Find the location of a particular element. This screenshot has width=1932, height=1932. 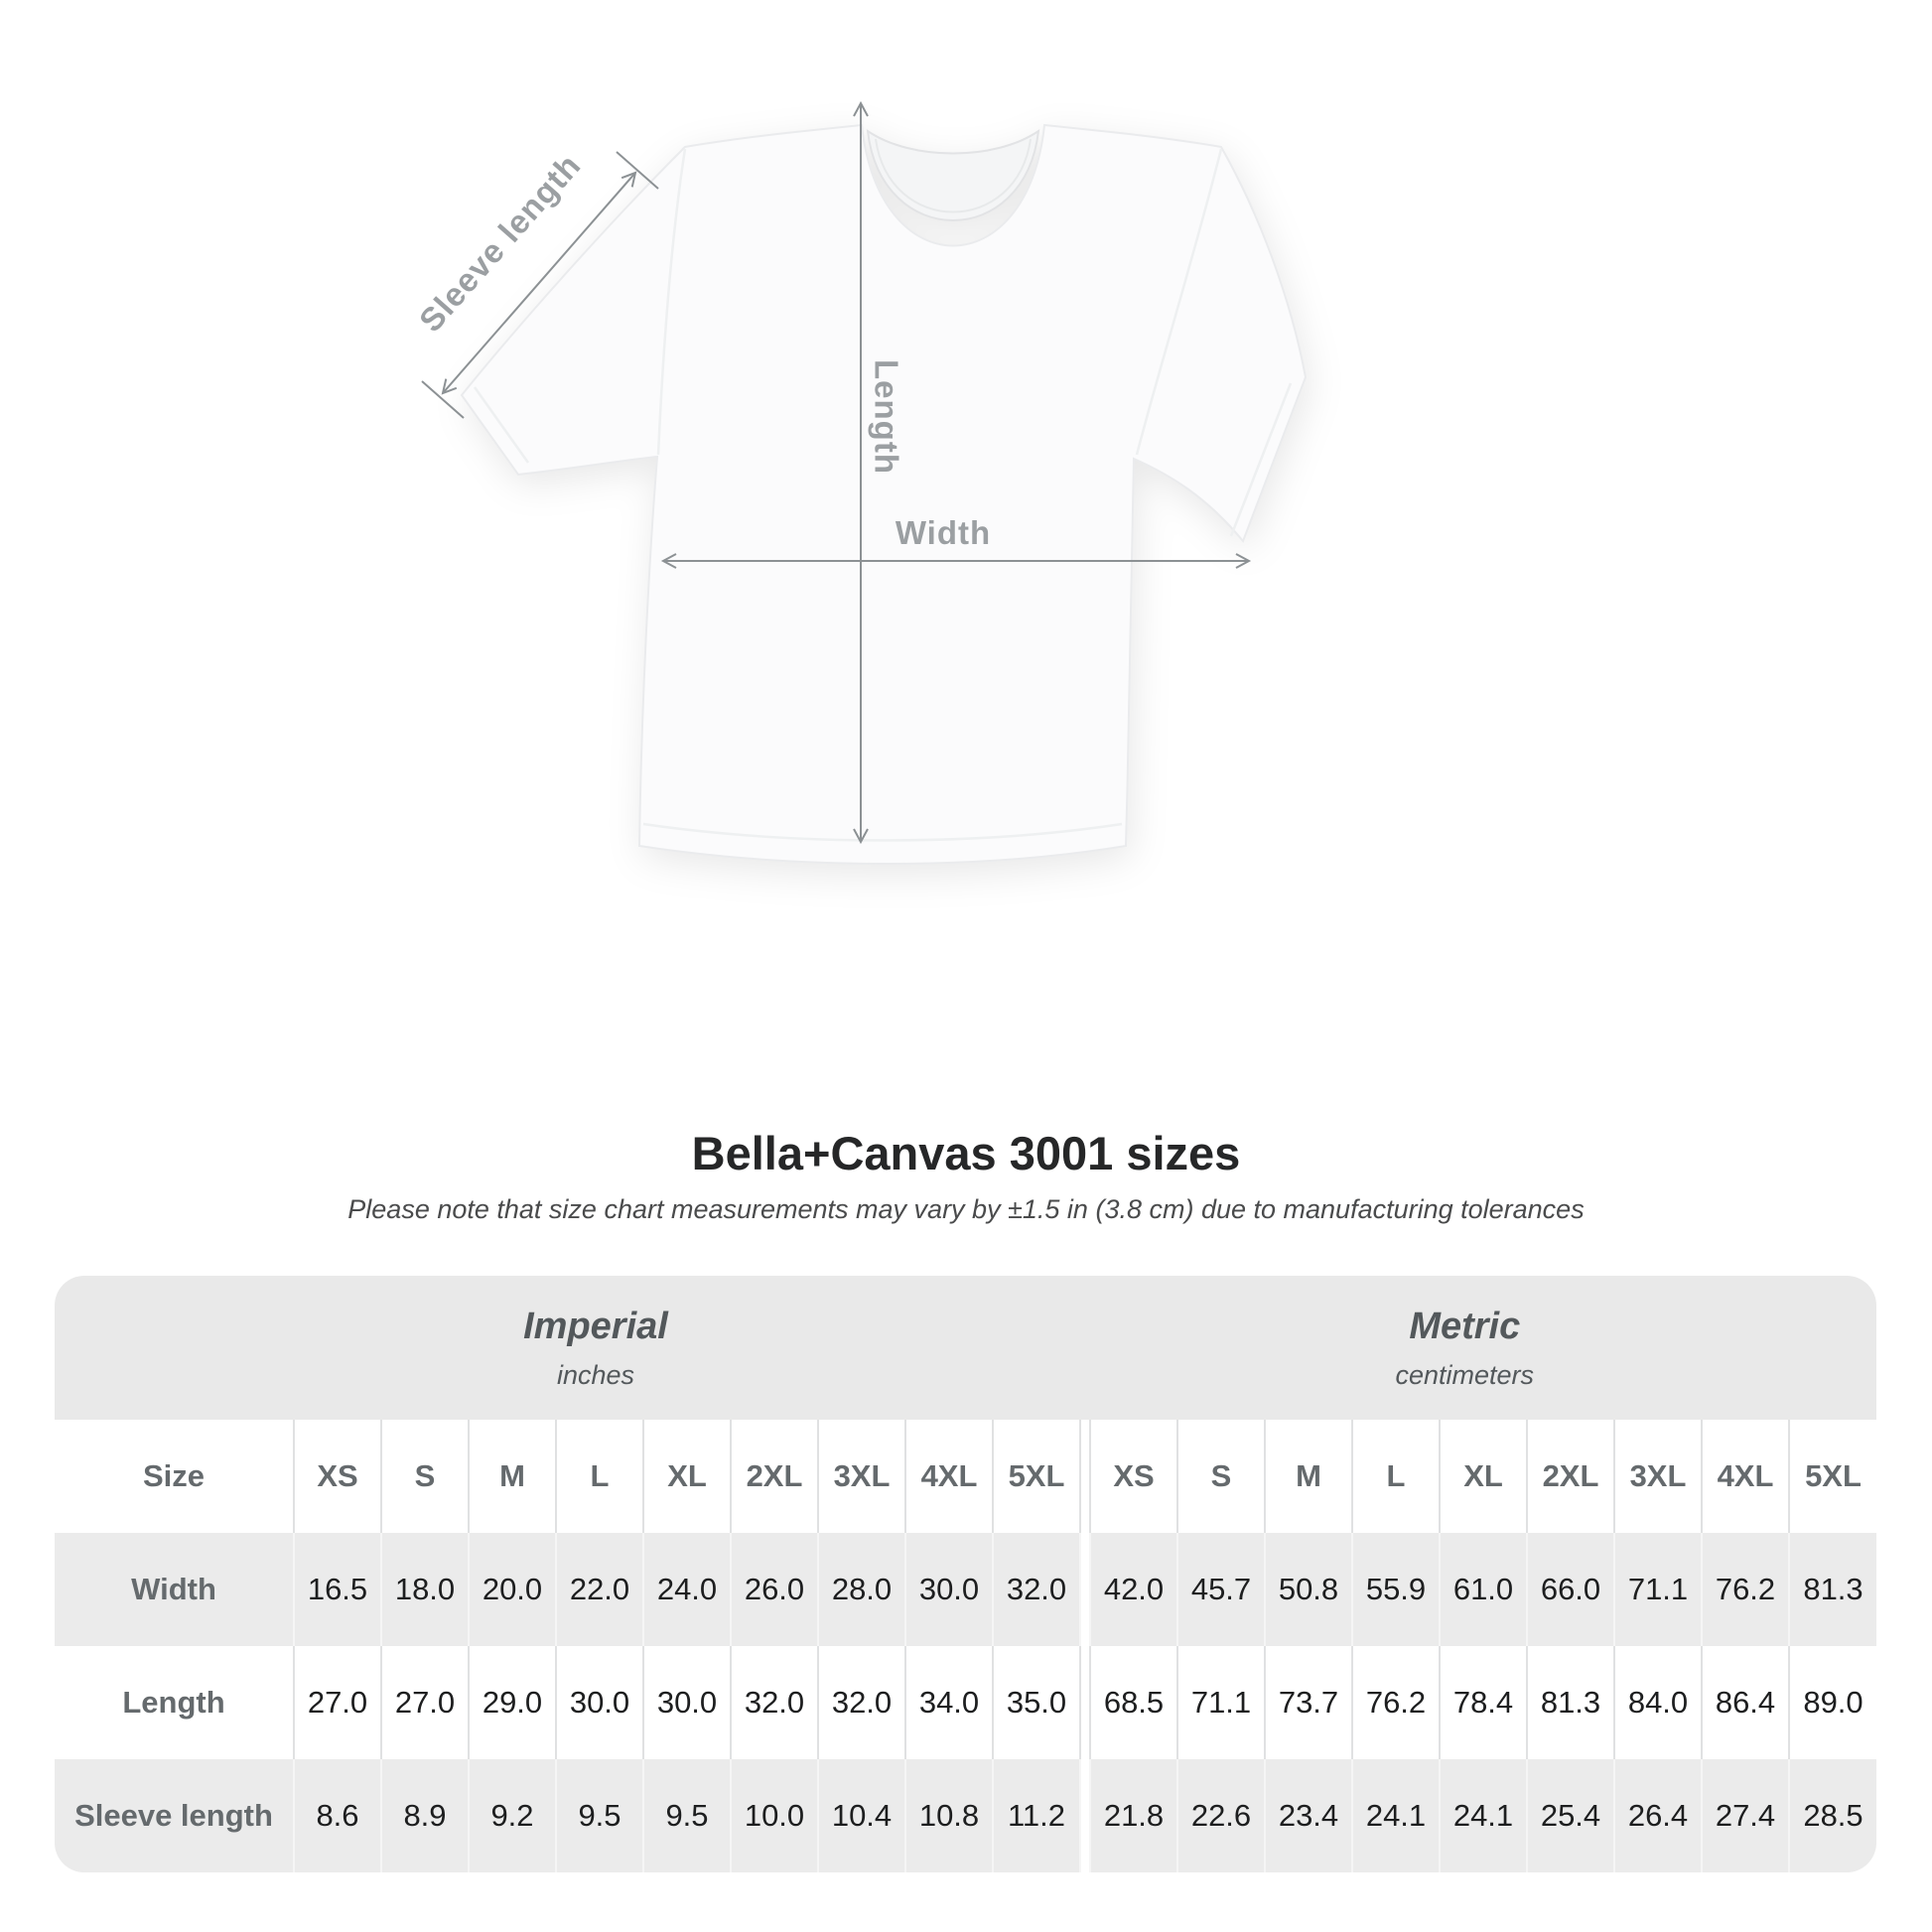

size-value-cell: 8.6 is located at coordinates (337, 1815).